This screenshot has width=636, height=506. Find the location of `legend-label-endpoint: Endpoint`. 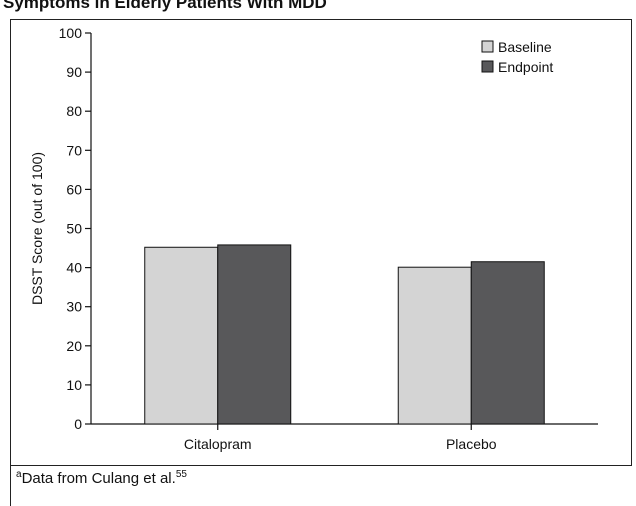

legend-label-endpoint: Endpoint is located at coordinates (525, 67).